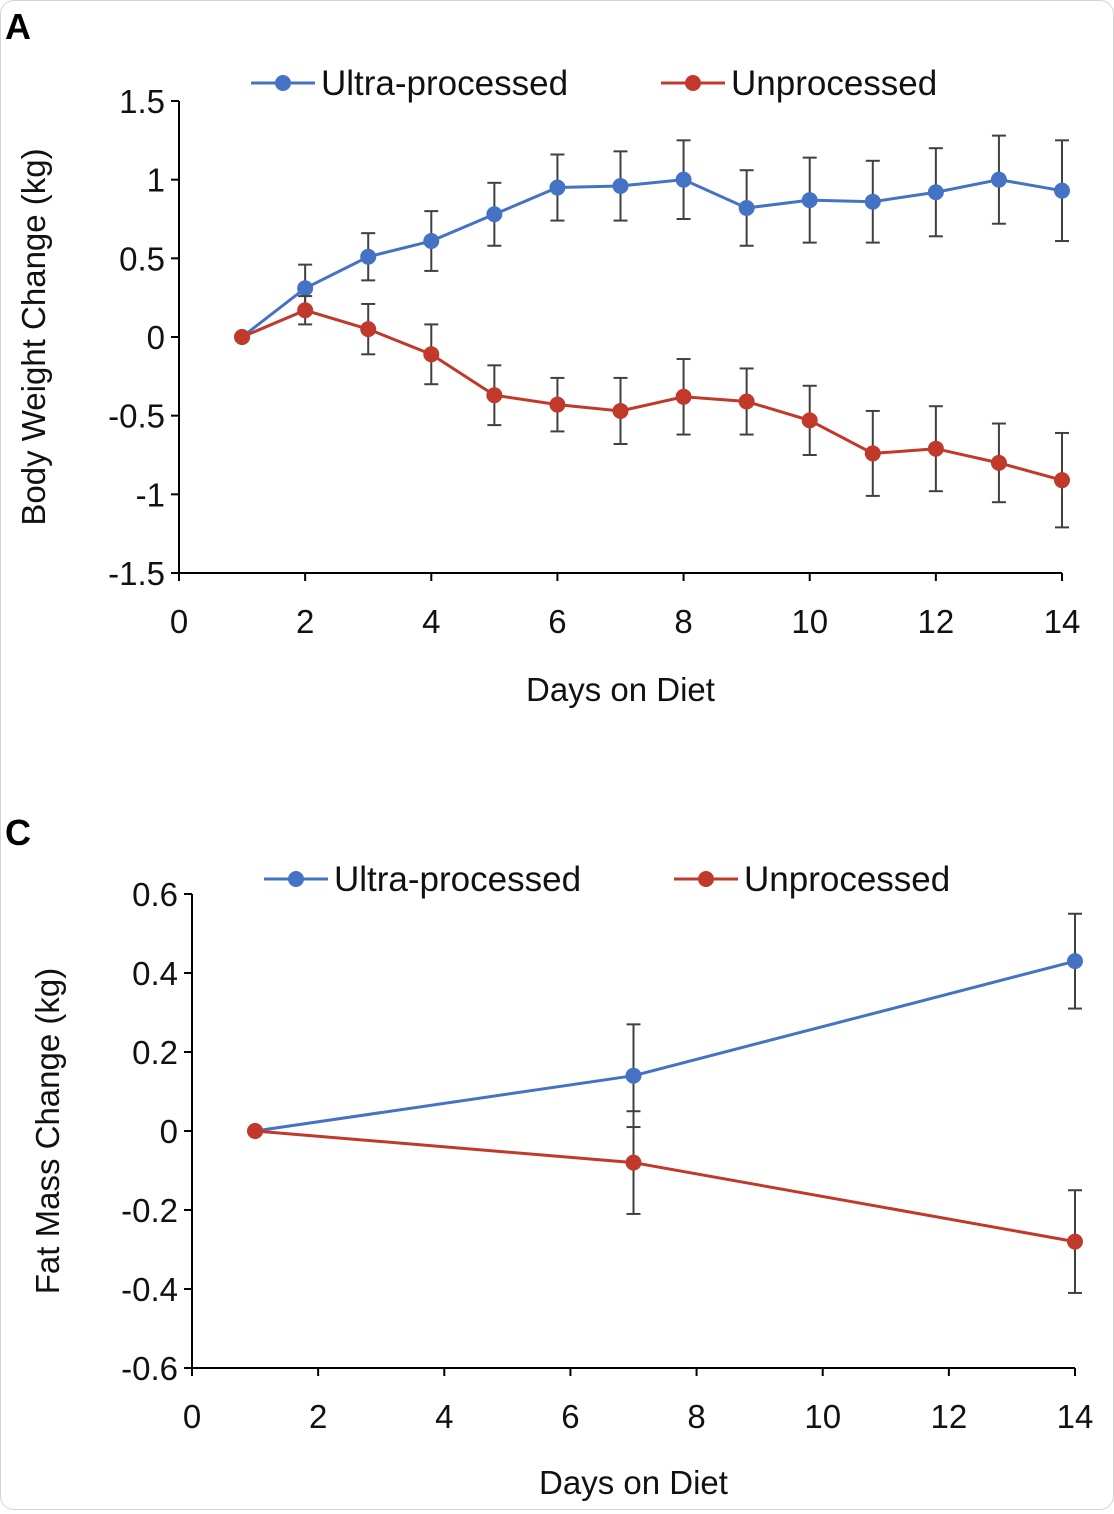  Describe the element at coordinates (18, 26) in the screenshot. I see `panel-label: A` at that location.